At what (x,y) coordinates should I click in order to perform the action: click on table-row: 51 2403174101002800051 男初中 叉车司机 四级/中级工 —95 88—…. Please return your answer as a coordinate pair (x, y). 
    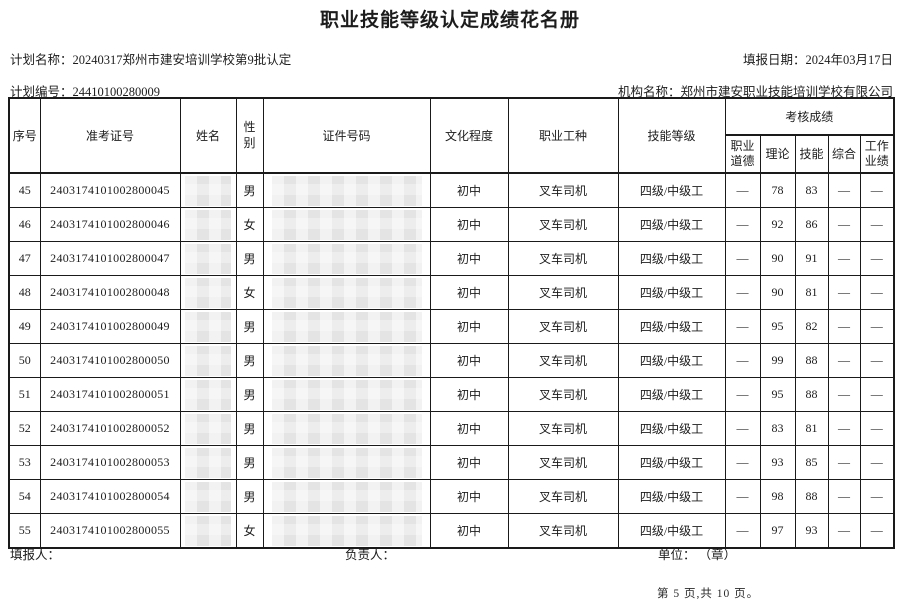
    Looking at the image, I should click on (451, 394).